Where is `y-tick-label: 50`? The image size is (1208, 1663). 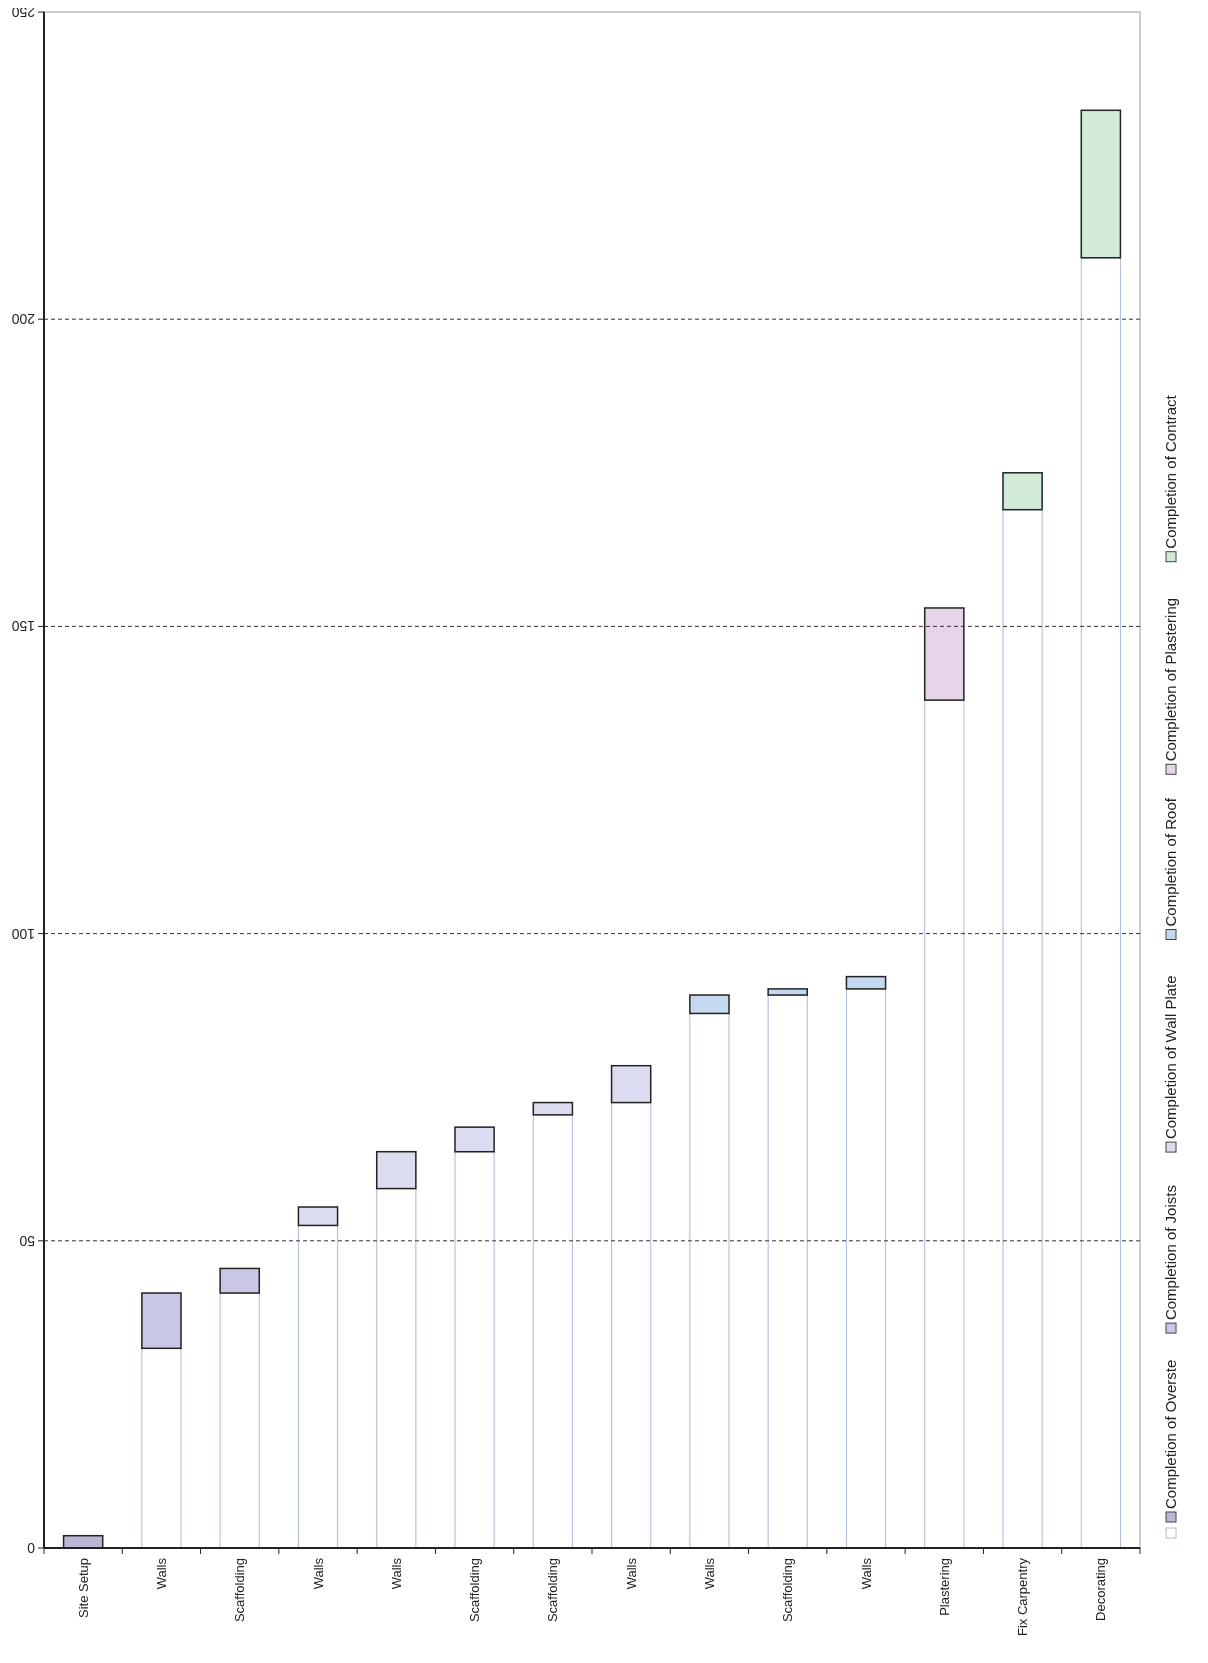 y-tick-label: 50 is located at coordinates (27, 1240).